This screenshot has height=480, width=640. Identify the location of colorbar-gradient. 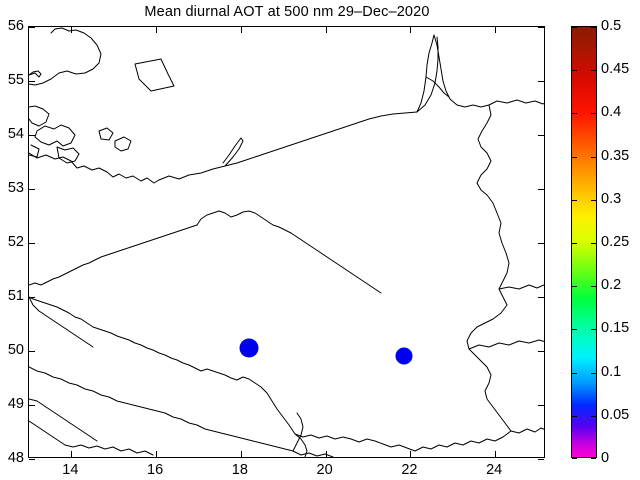
(584, 242).